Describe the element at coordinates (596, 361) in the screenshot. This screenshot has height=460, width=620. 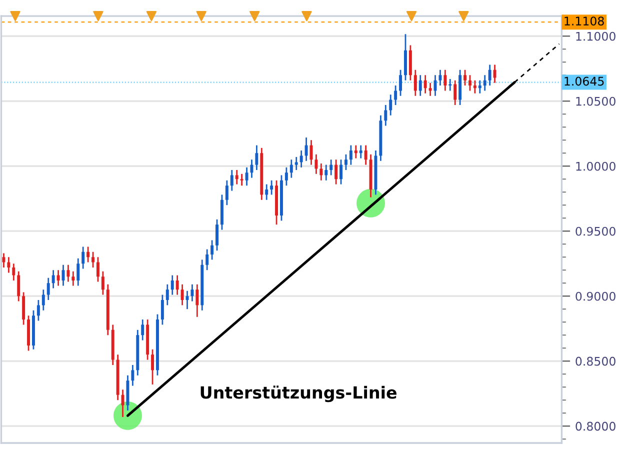
I see `y-tick-label: 0.8500` at that location.